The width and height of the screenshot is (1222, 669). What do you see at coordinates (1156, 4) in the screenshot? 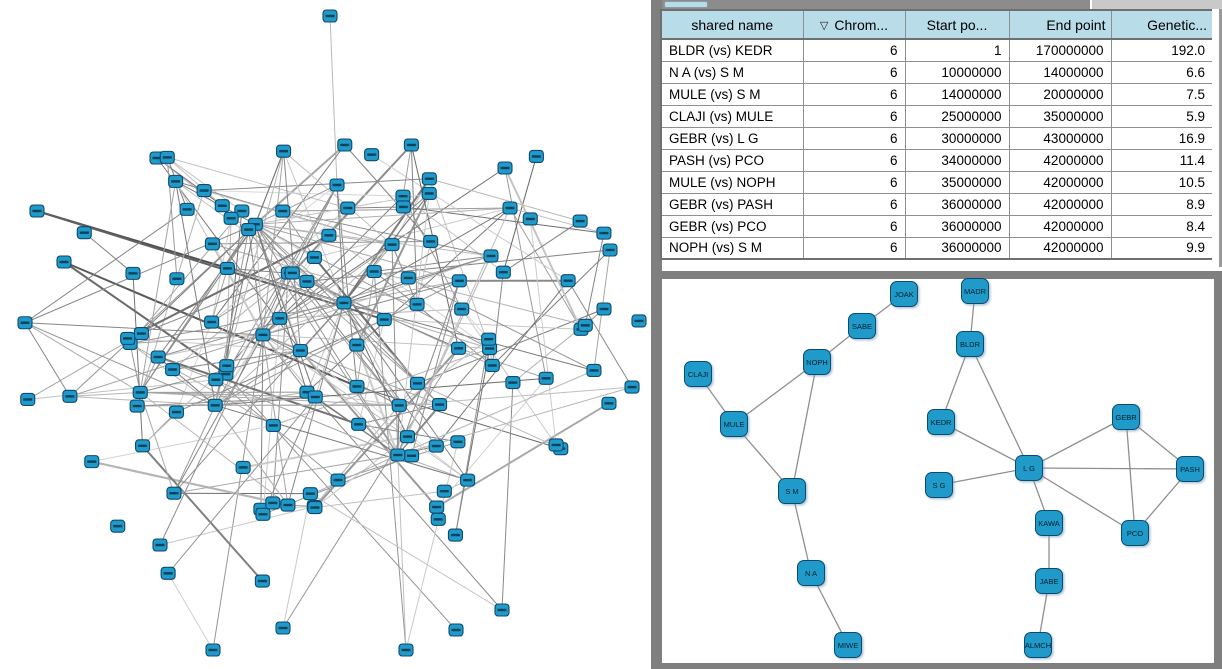
I see `table-scrollbar-right-segment` at bounding box center [1156, 4].